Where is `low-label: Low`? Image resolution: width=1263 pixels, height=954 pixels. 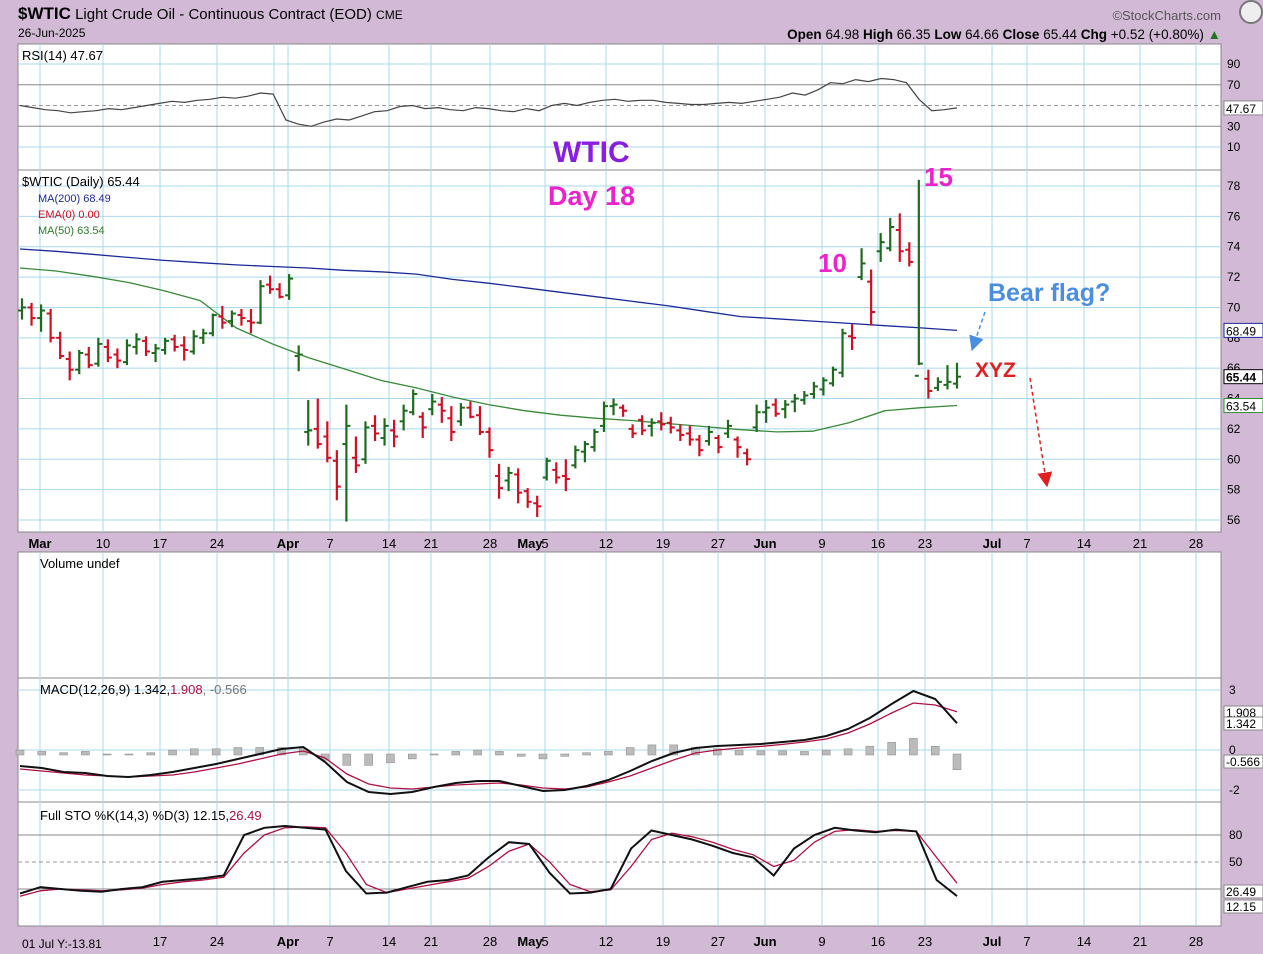 low-label: Low is located at coordinates (948, 34).